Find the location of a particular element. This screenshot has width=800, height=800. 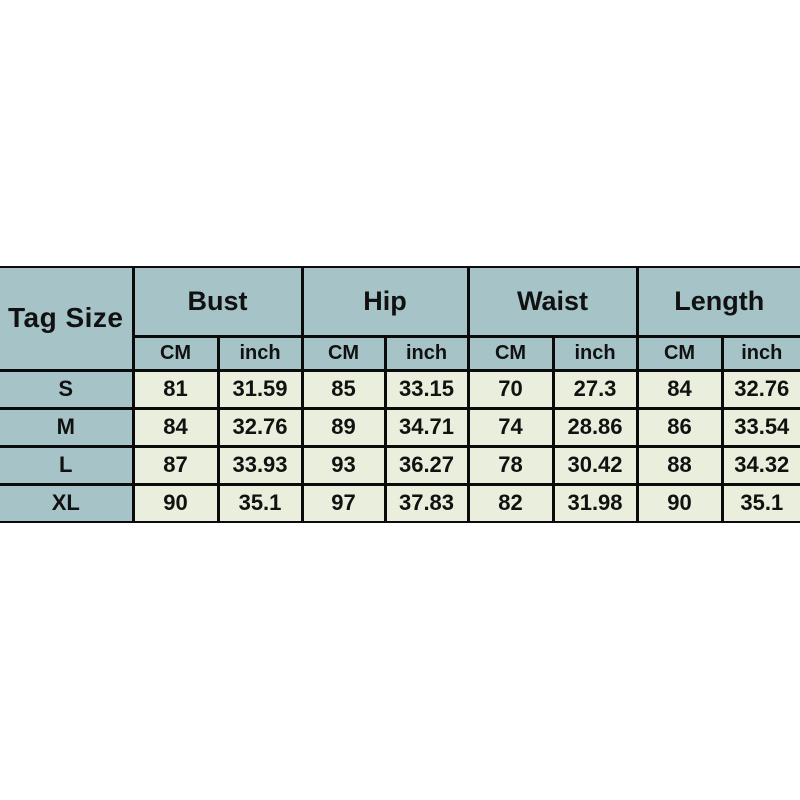

measurement-cell: 97 is located at coordinates (343, 502).